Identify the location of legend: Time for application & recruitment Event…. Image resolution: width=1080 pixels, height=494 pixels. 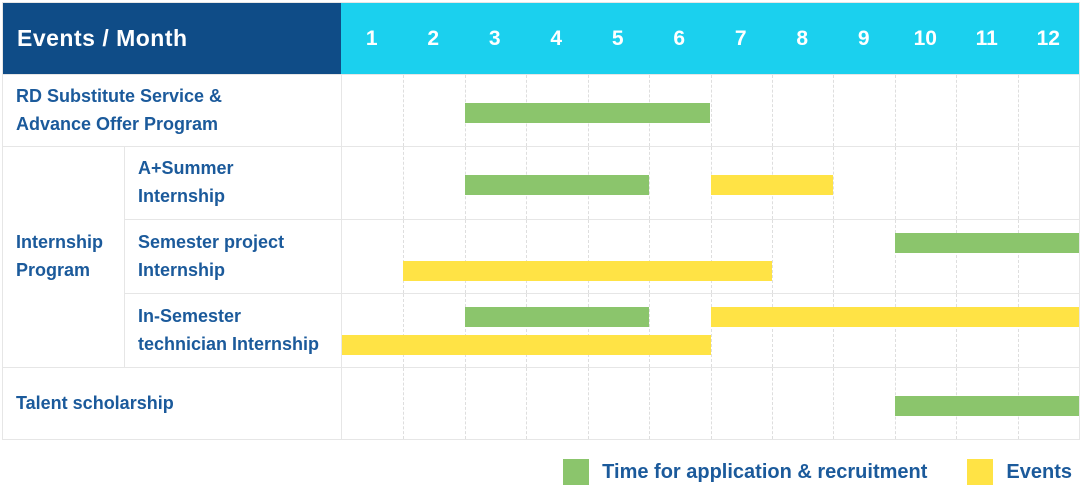
(817, 472).